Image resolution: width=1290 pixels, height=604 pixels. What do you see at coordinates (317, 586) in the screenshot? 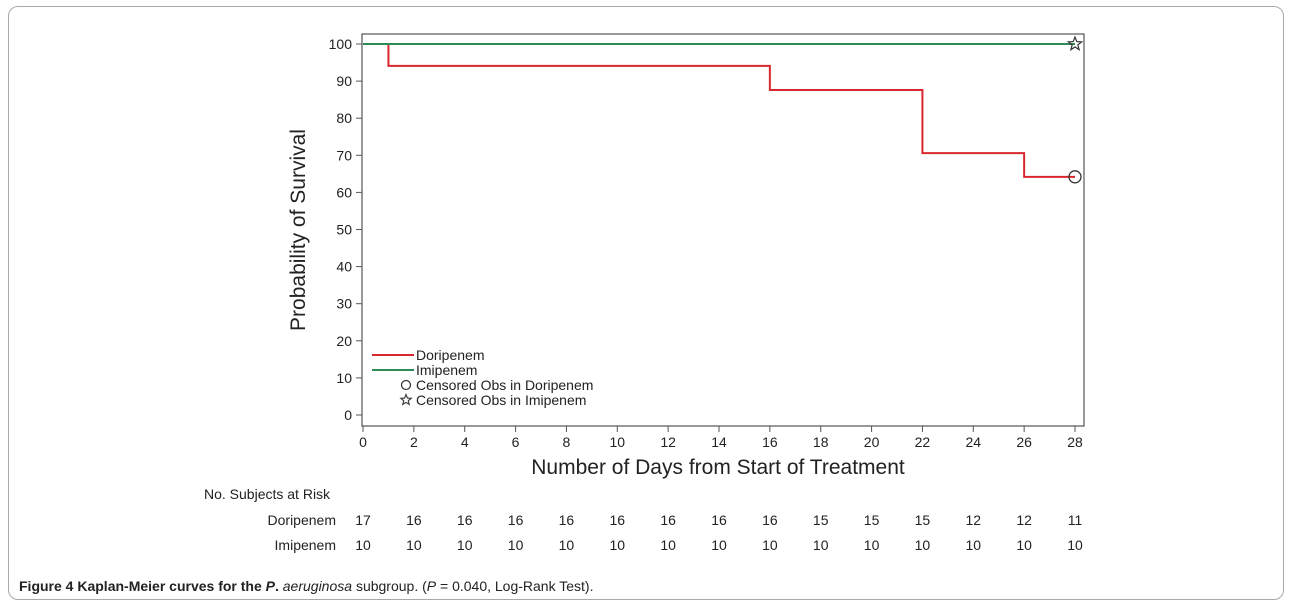
I see `caption-species: aeruginosa` at bounding box center [317, 586].